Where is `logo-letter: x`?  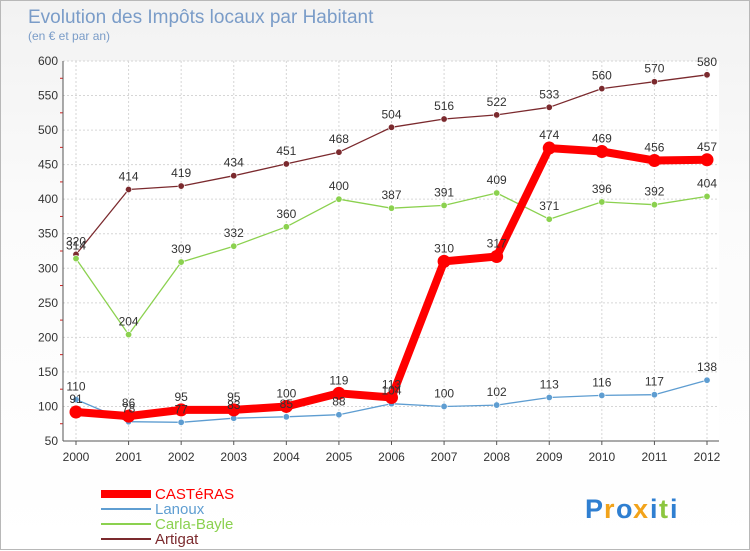
logo-letter: x is located at coordinates (640, 509).